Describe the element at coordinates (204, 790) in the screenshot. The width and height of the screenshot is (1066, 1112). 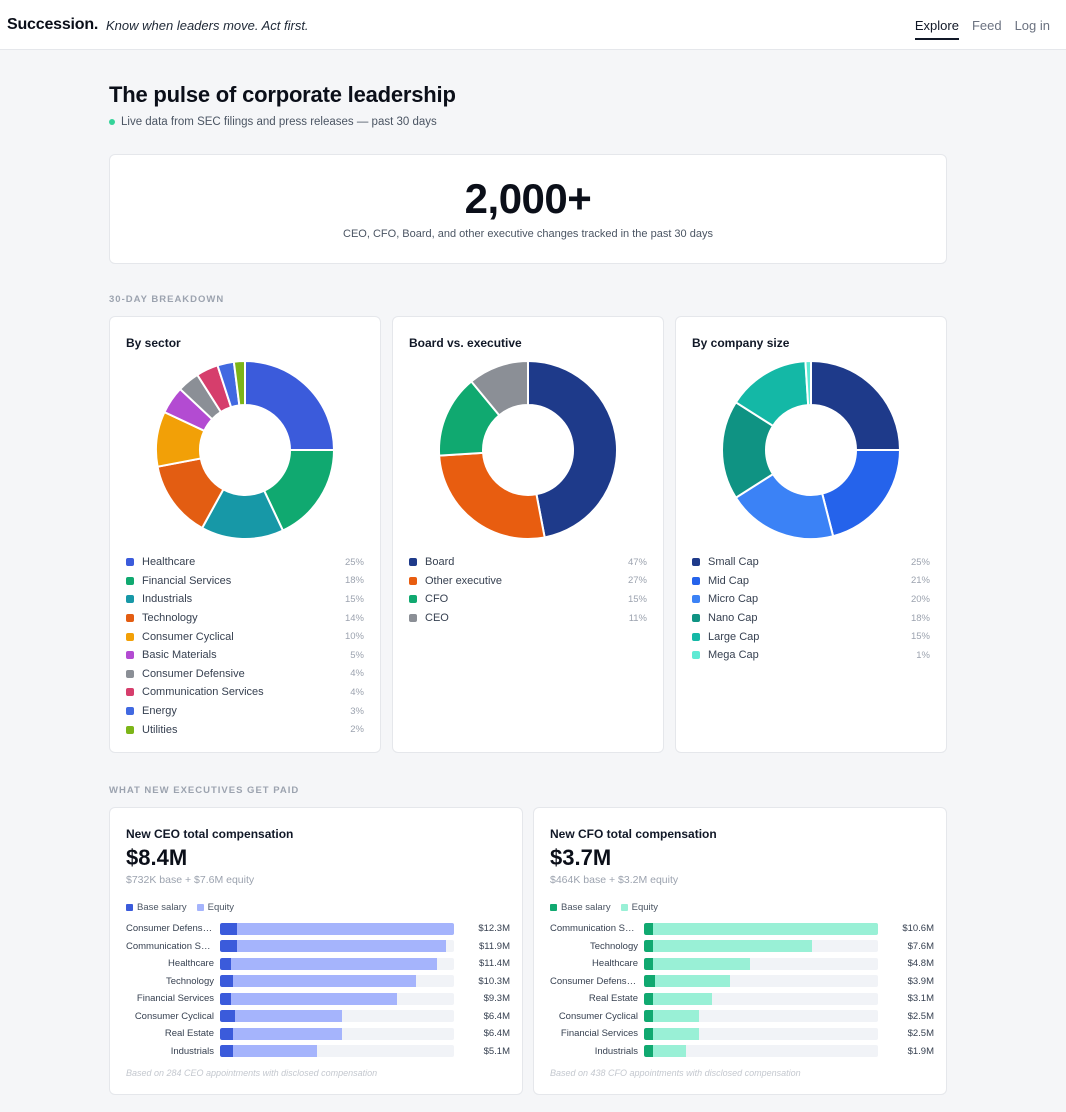
I see `compensation-section-label: WHAT NEW EXECUTIVES GET PAID` at that location.